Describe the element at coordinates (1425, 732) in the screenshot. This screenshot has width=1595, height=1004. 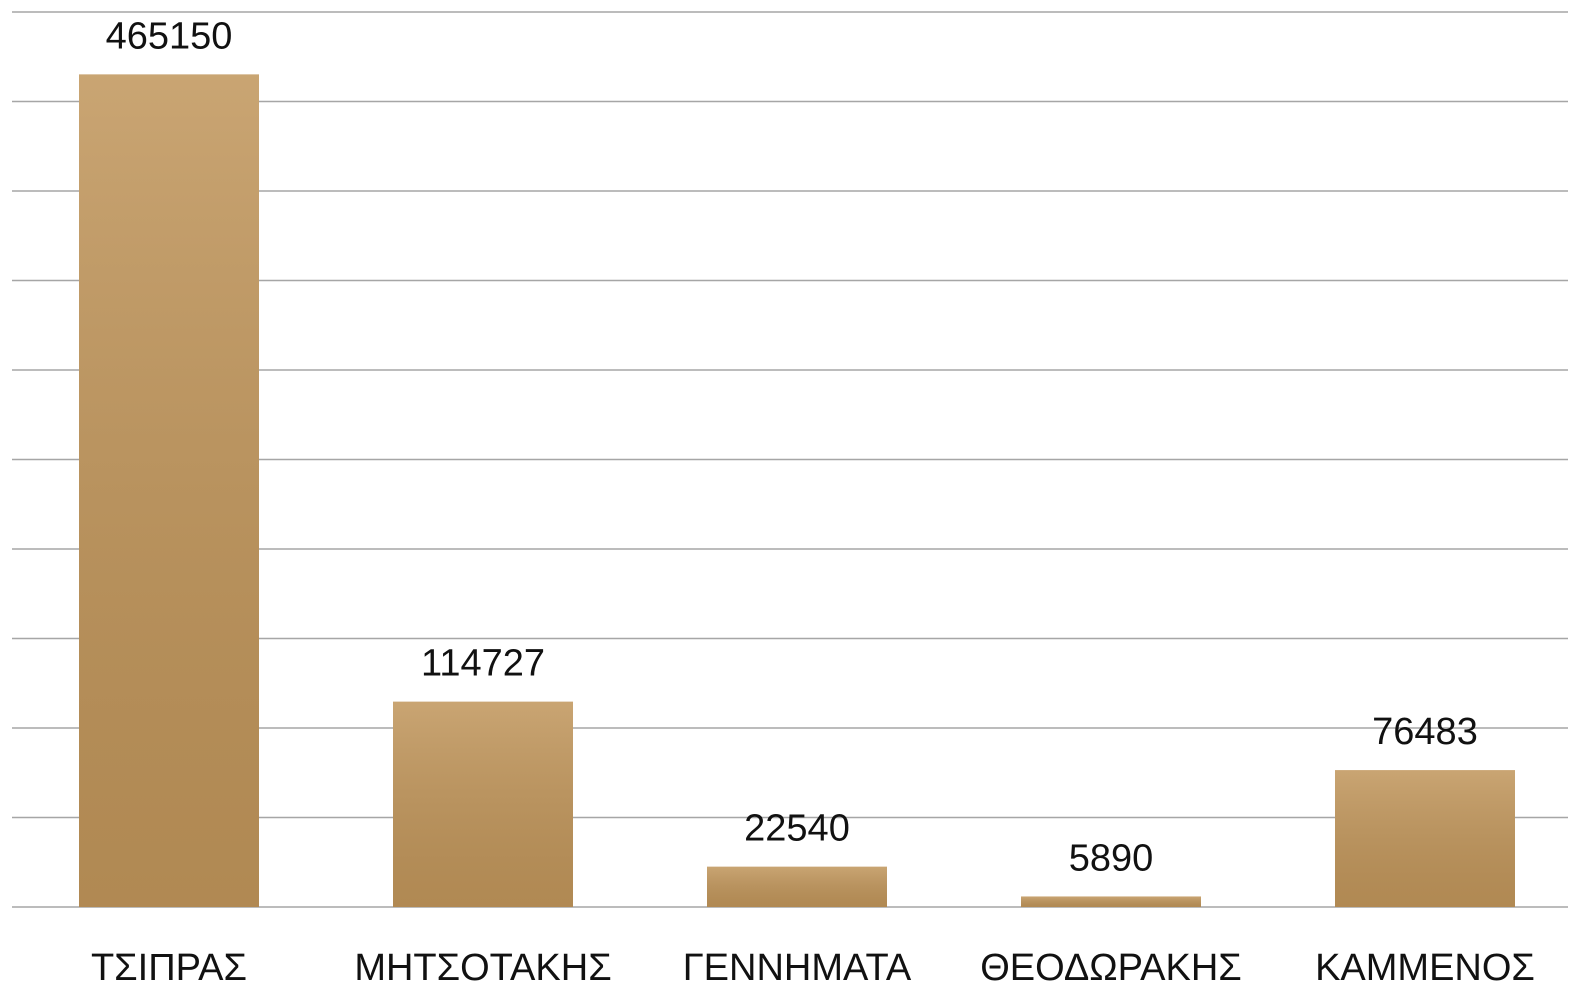
I see `value-label: 76483` at that location.